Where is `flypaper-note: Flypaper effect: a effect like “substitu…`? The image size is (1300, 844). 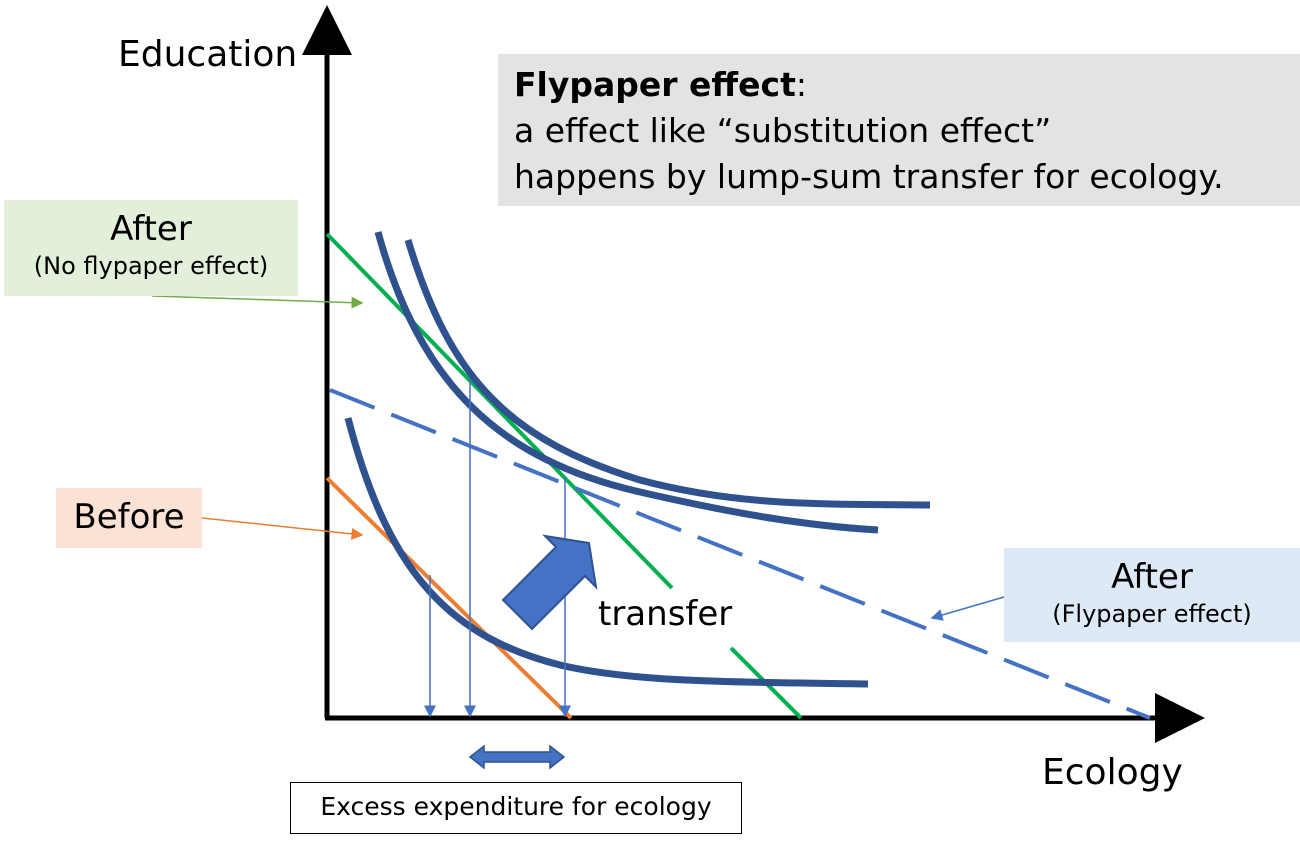
flypaper-note: Flypaper effect: a effect like “substitu… is located at coordinates (899, 130).